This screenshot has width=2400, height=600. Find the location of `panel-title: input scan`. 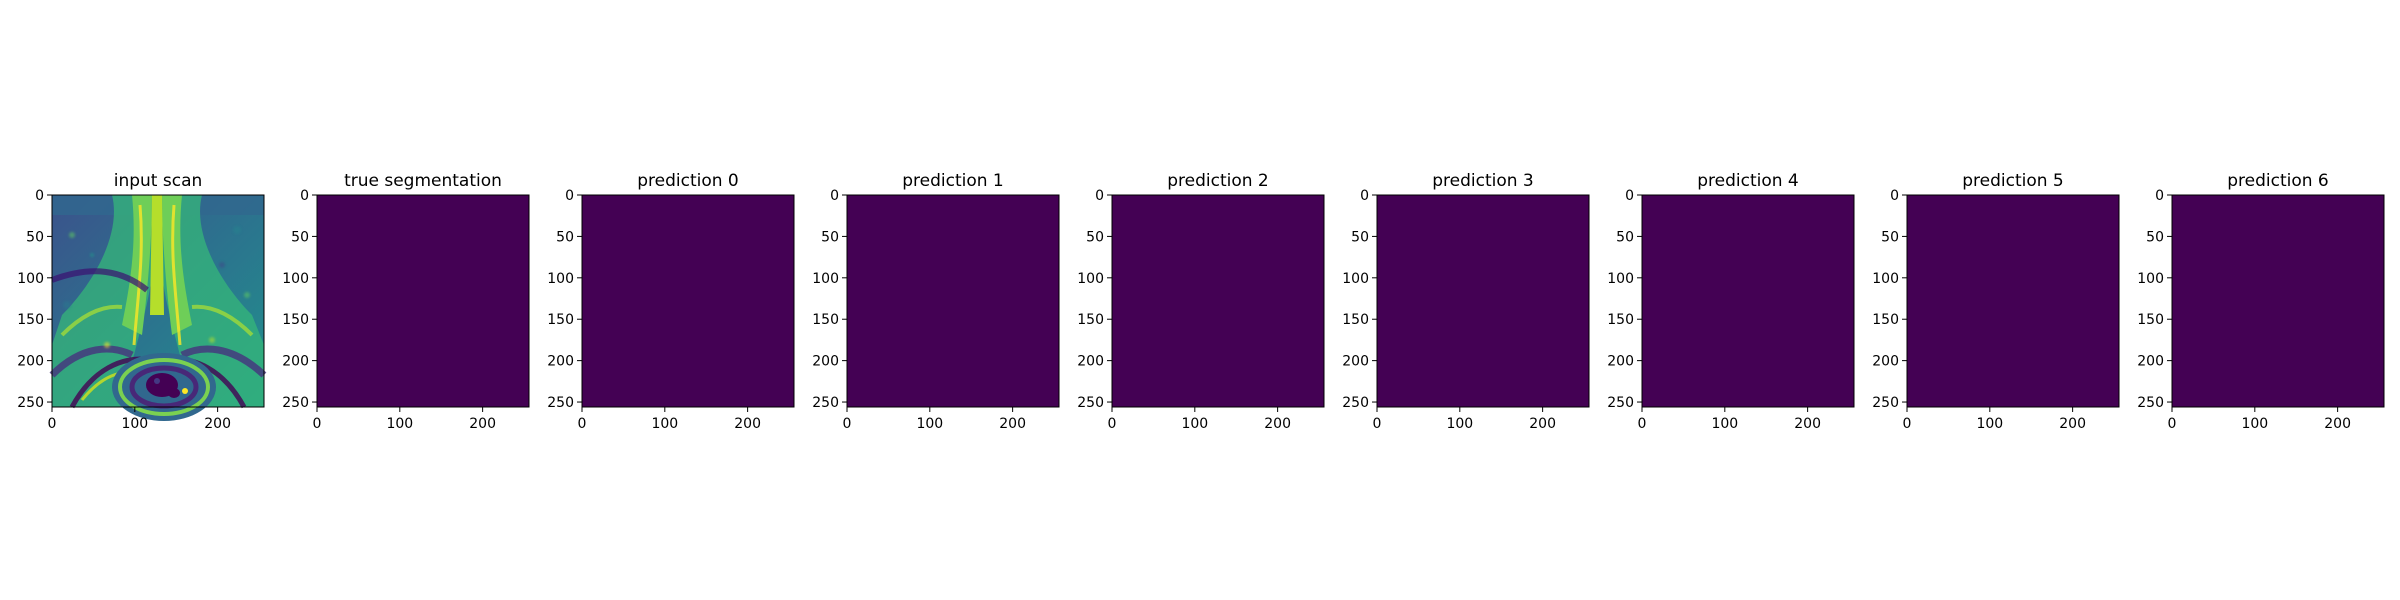

panel-title: input scan is located at coordinates (158, 181).